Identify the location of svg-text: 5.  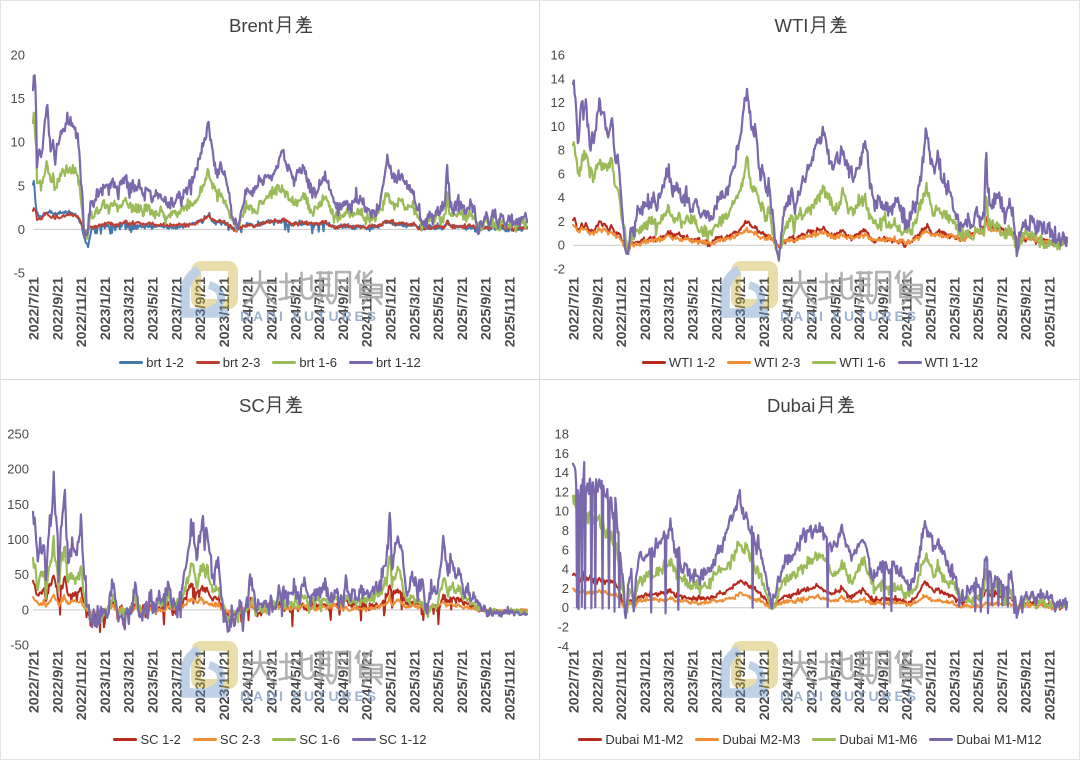
(21, 185).